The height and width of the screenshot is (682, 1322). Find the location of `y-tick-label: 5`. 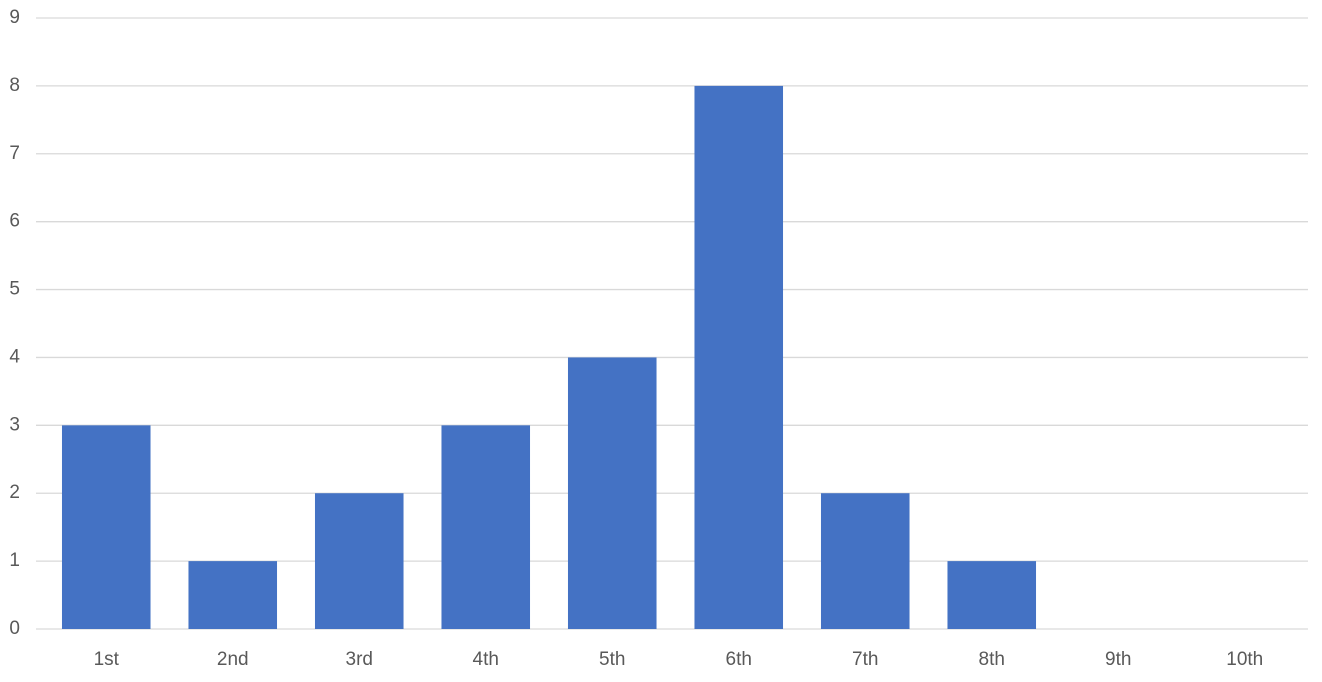

y-tick-label: 5 is located at coordinates (14, 289).